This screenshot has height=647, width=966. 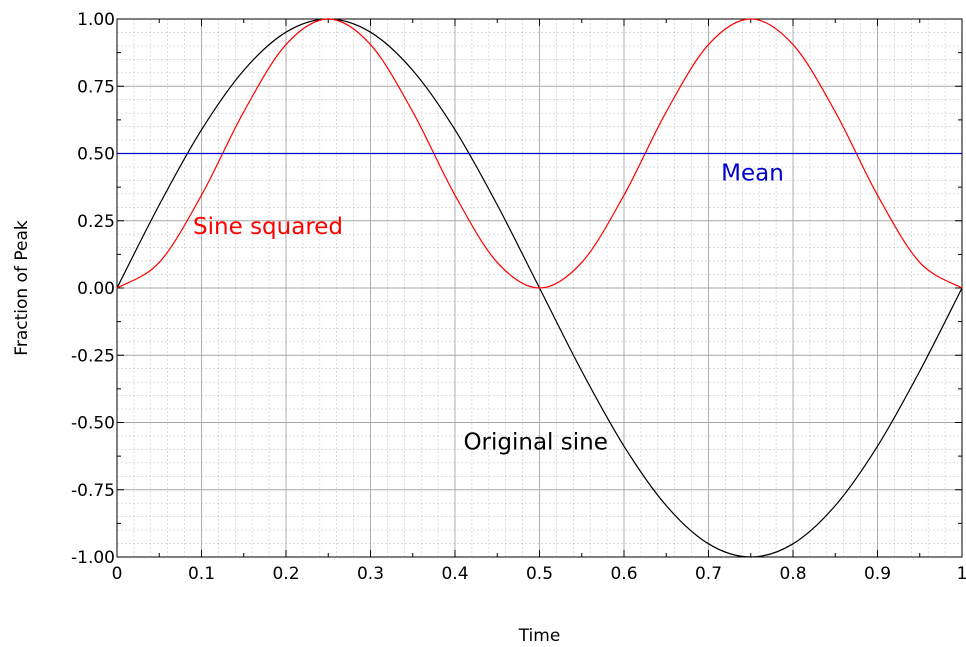 What do you see at coordinates (93, 356) in the screenshot?
I see `y-tick-label: -0.25` at bounding box center [93, 356].